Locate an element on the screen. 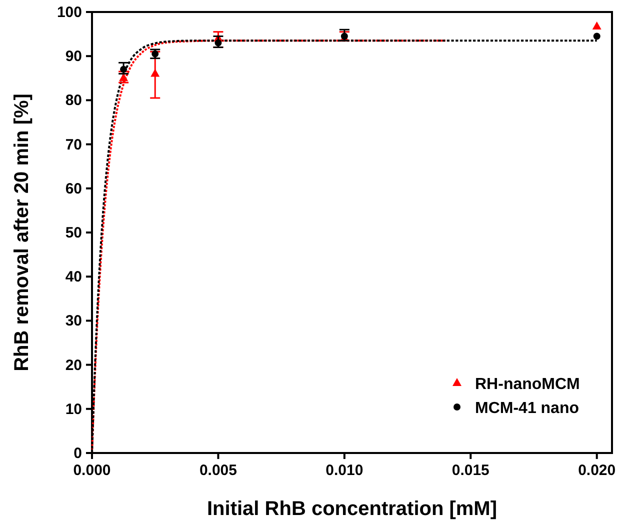 This screenshot has width=627, height=527. y-tick-label: 80 is located at coordinates (73, 101).